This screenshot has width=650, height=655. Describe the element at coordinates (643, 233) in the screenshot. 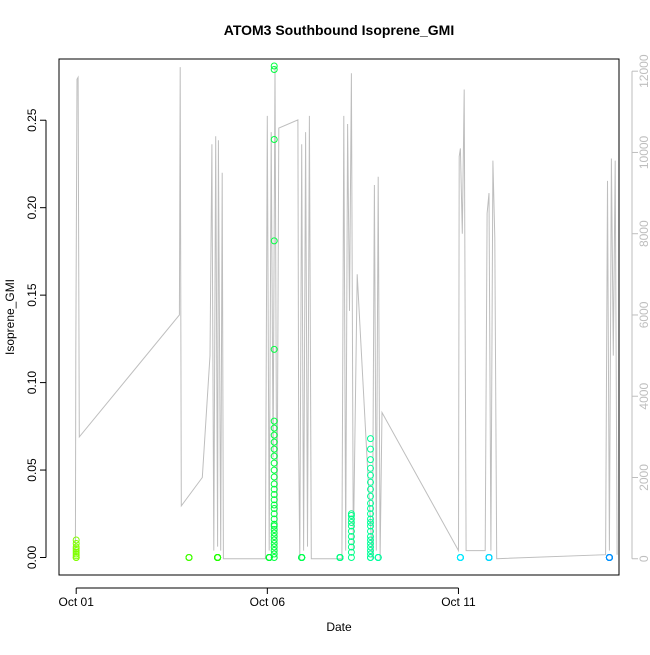

I see `y2-tick-label: 8000` at that location.